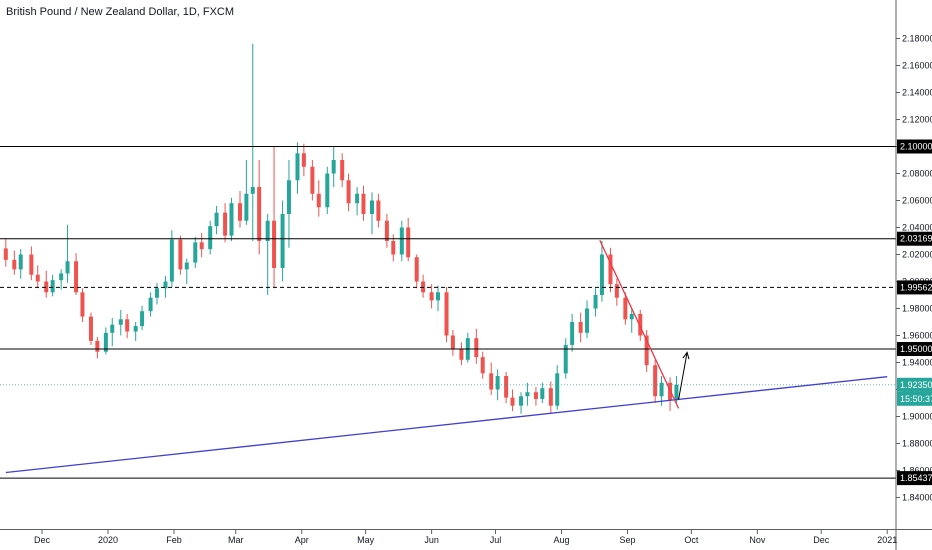 This screenshot has height=550, width=932. What do you see at coordinates (914, 146) in the screenshot?
I see `level-badge: 2.10000` at bounding box center [914, 146].